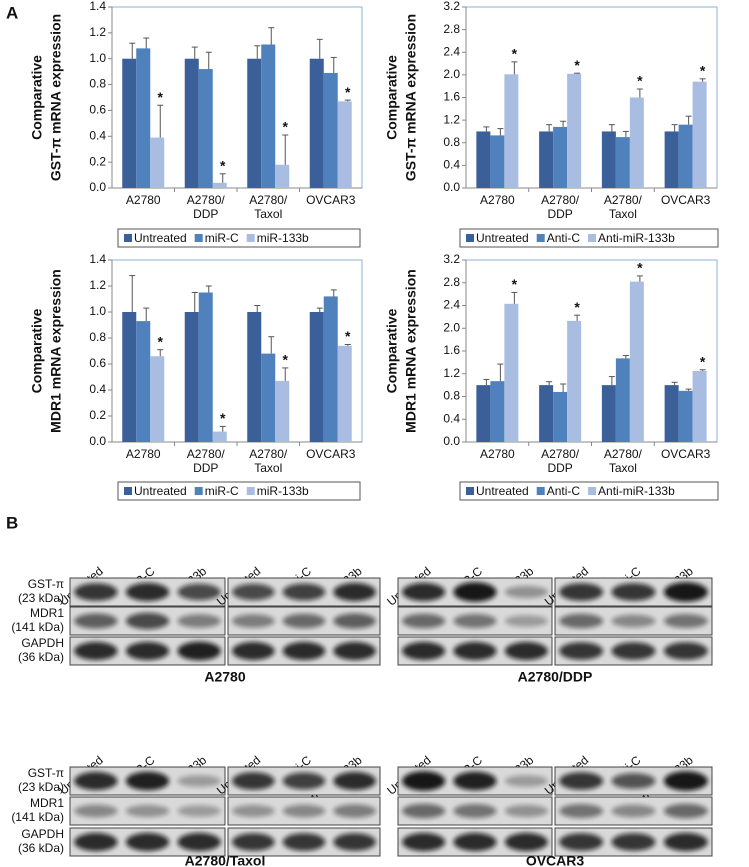 Image resolution: width=749 pixels, height=867 pixels. What do you see at coordinates (205, 468) in the screenshot?
I see `x-tick-label: DDP` at bounding box center [205, 468].